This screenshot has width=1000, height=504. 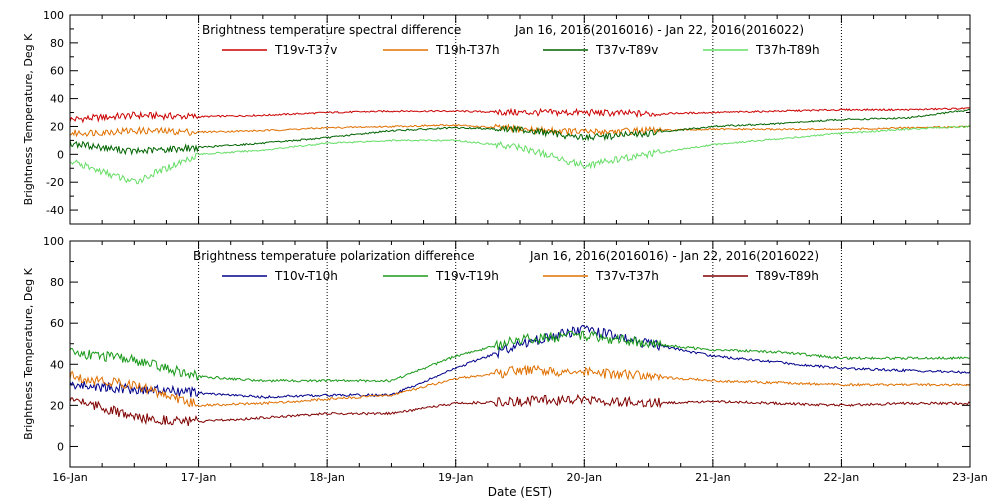 I want to click on legend-label: T37h-T89h, so click(x=787, y=50).